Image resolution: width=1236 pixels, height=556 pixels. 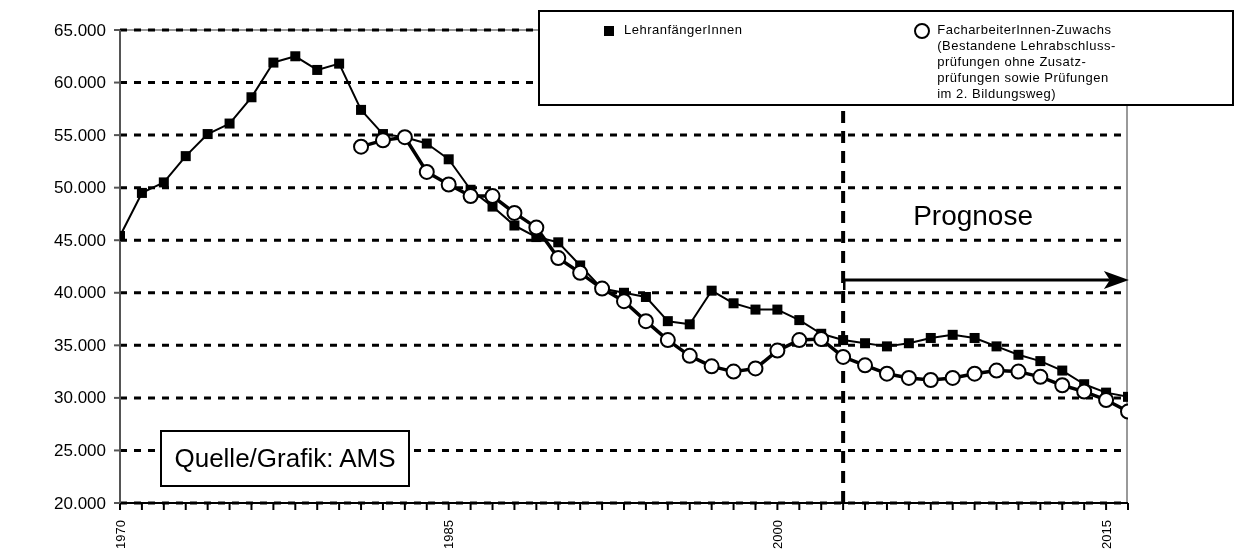 What do you see at coordinates (80, 240) in the screenshot?
I see `y-tick-label: 45.000` at bounding box center [80, 240].